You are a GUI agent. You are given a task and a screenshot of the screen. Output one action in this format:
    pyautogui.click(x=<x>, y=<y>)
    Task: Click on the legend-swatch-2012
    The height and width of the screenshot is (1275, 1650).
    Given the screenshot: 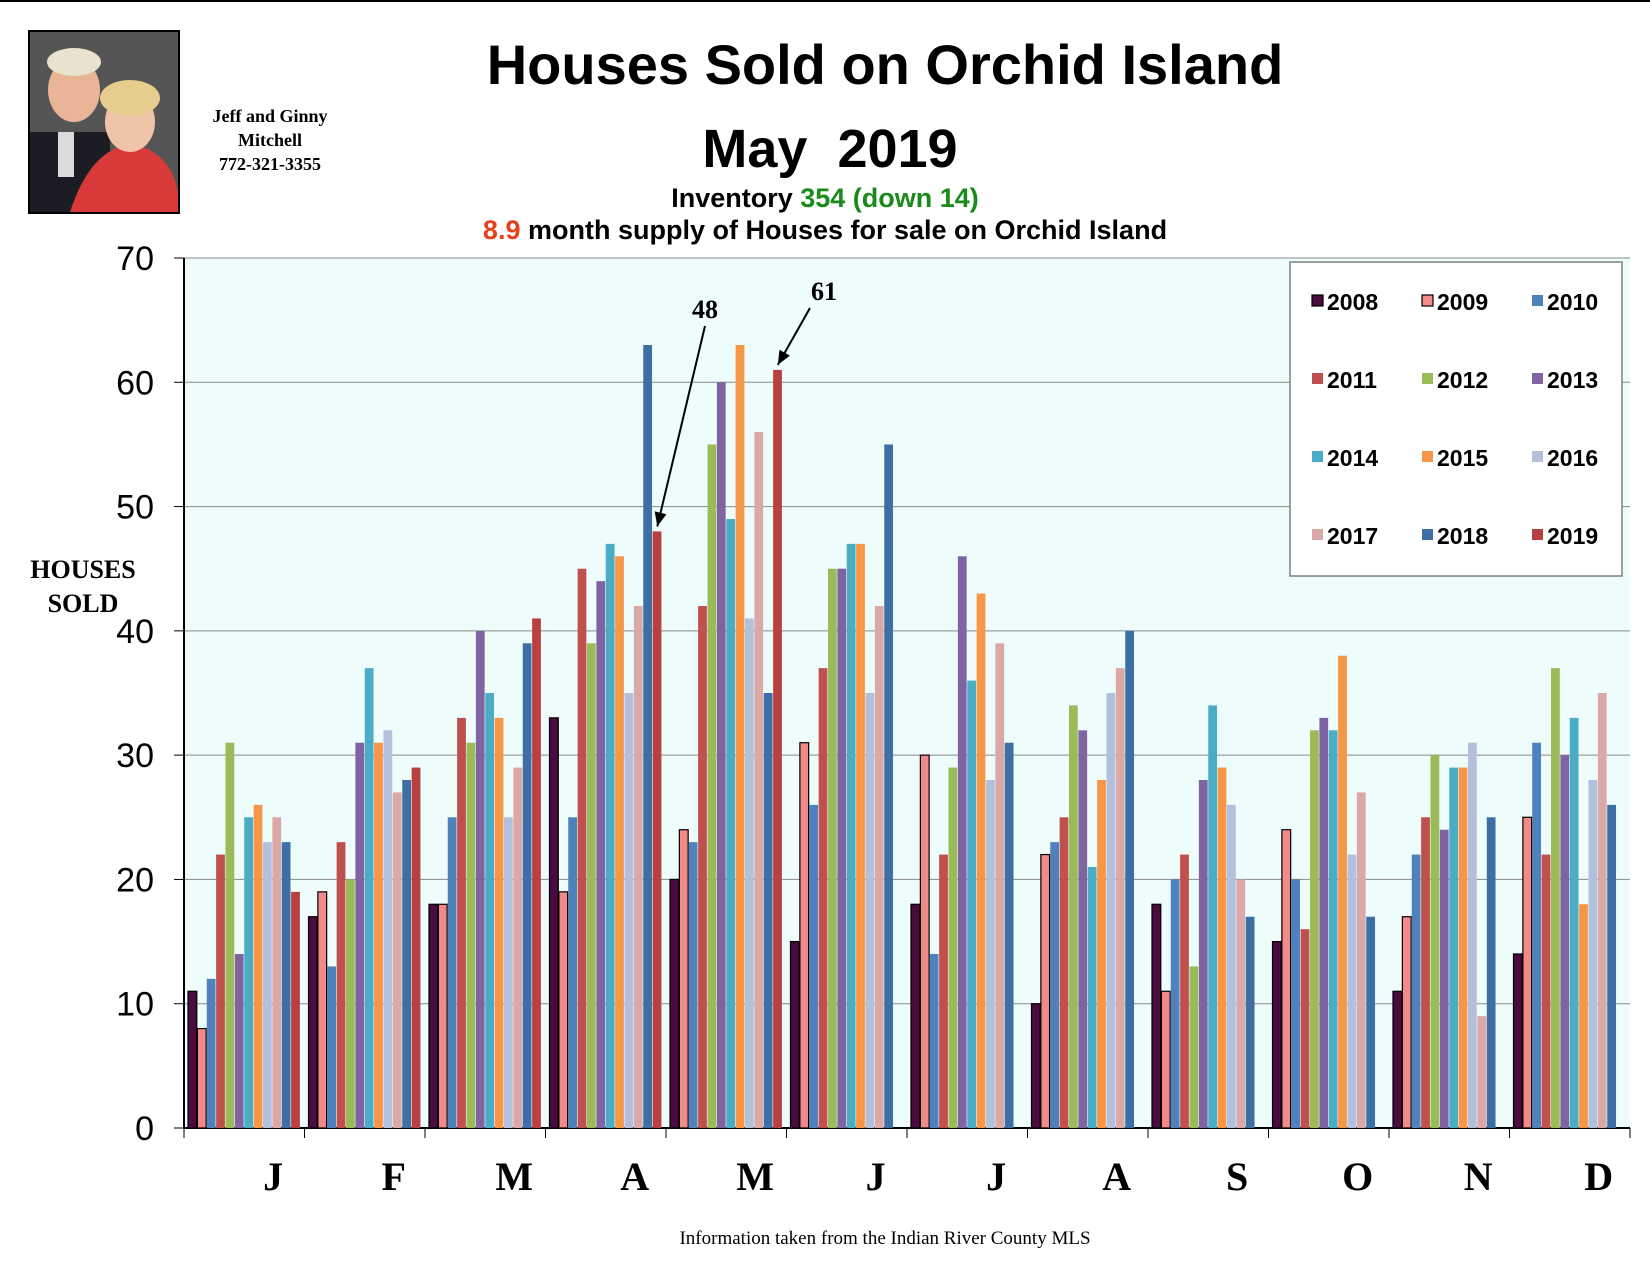 What is the action you would take?
    pyautogui.click(x=1427, y=378)
    